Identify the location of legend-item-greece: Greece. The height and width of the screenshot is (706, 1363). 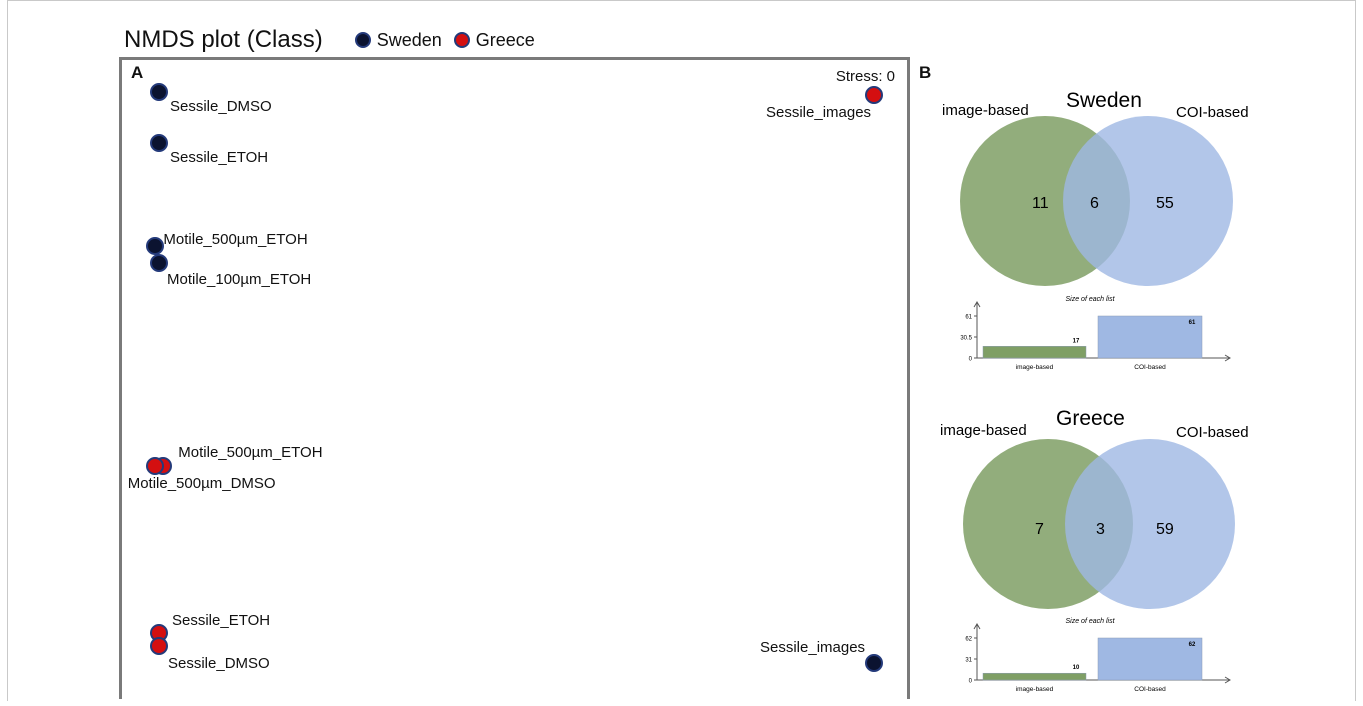
(494, 40).